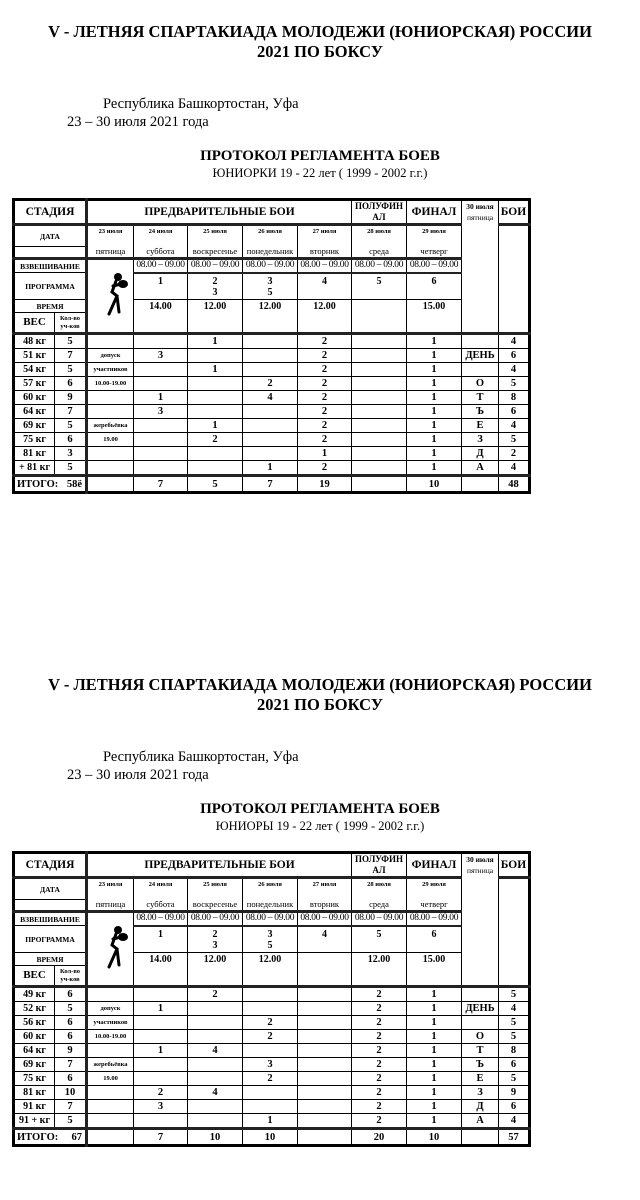 This screenshot has height=1200, width=640. What do you see at coordinates (324, 1136) in the screenshot?
I see `totals-value` at bounding box center [324, 1136].